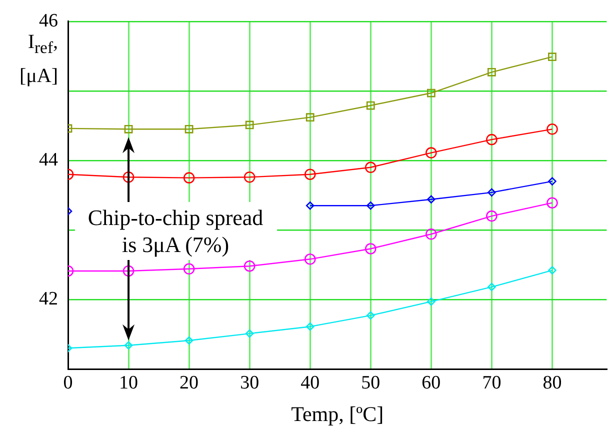  I want to click on x-tick-label: 30, so click(250, 383).